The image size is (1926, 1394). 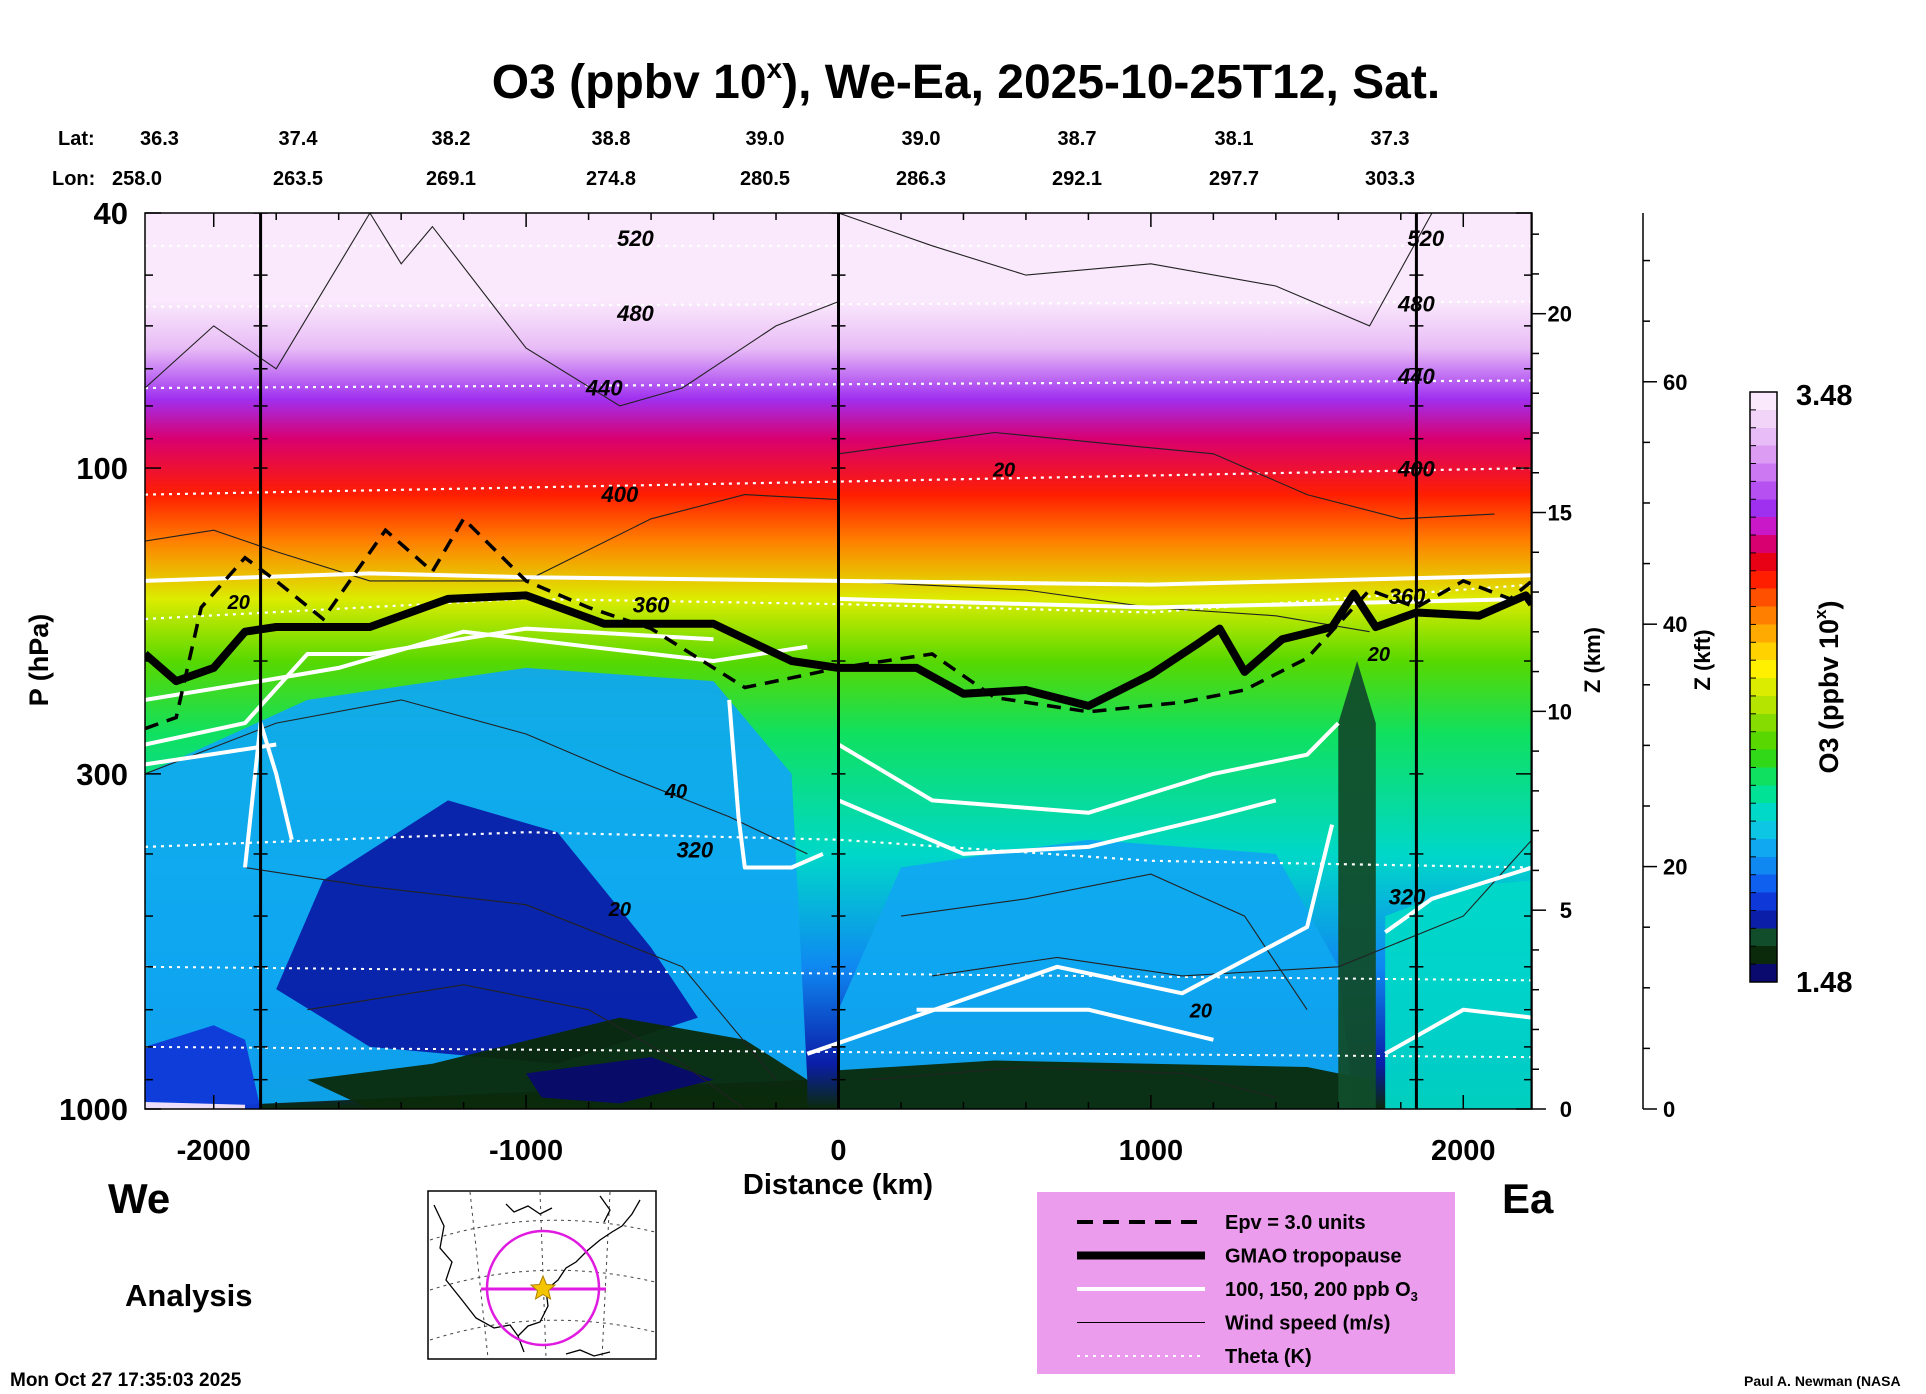 I want to click on colorbar-ramp, so click(x=1763, y=687).